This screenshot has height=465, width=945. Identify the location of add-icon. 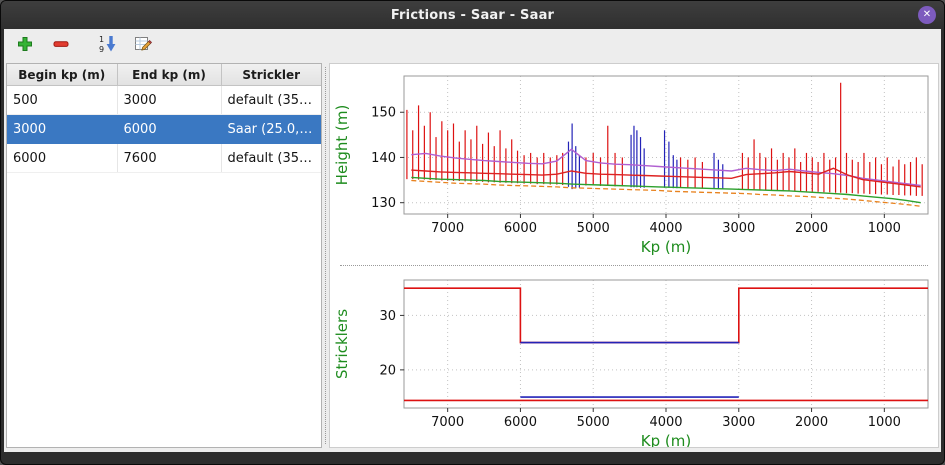
(25, 45).